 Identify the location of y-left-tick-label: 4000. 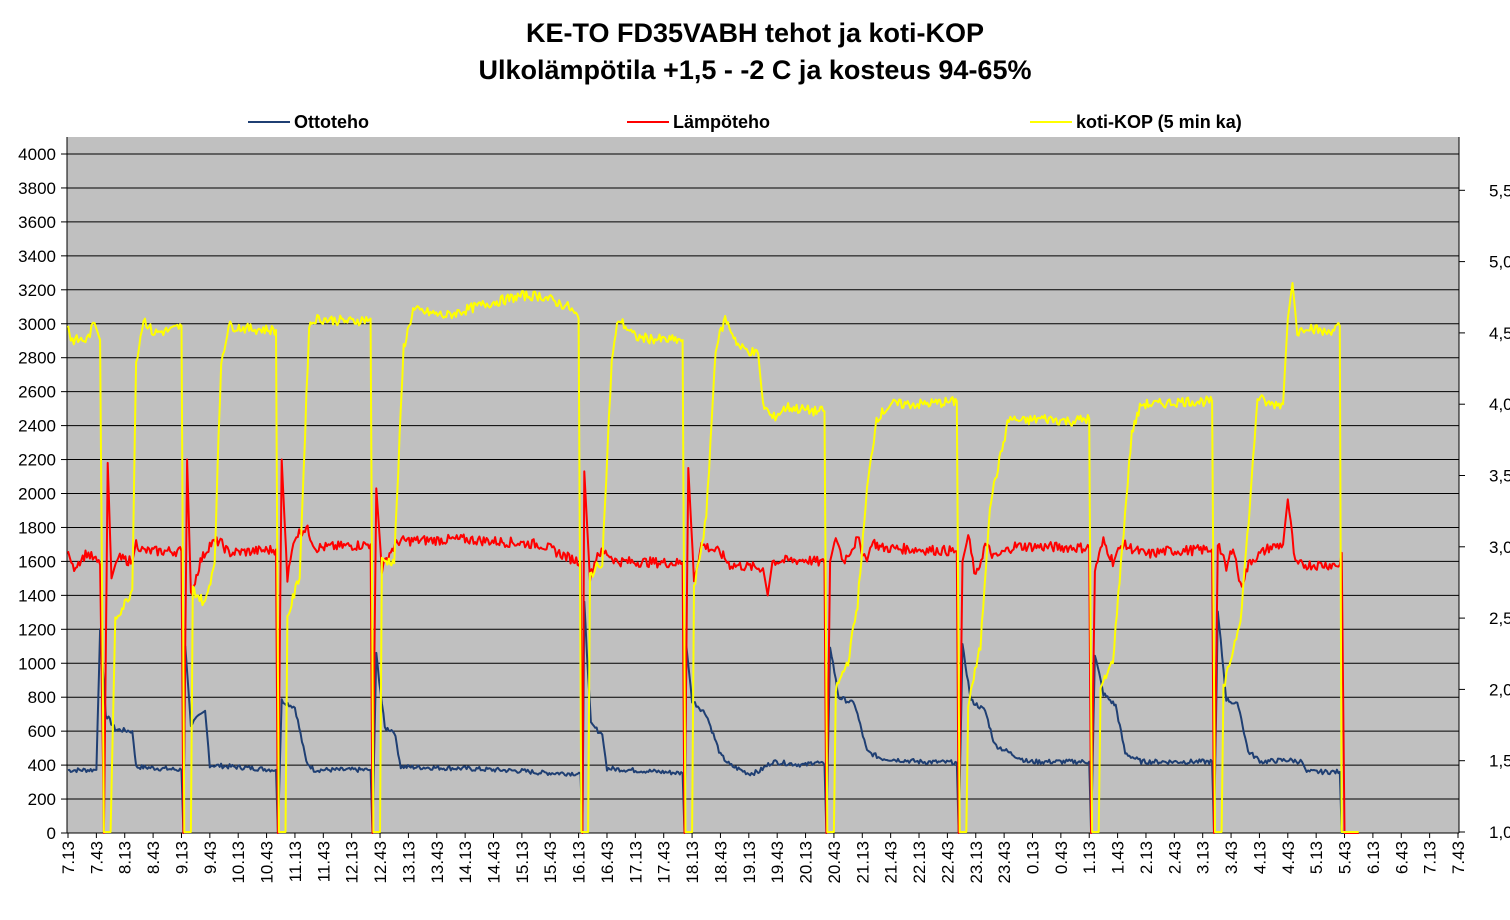
(37, 154).